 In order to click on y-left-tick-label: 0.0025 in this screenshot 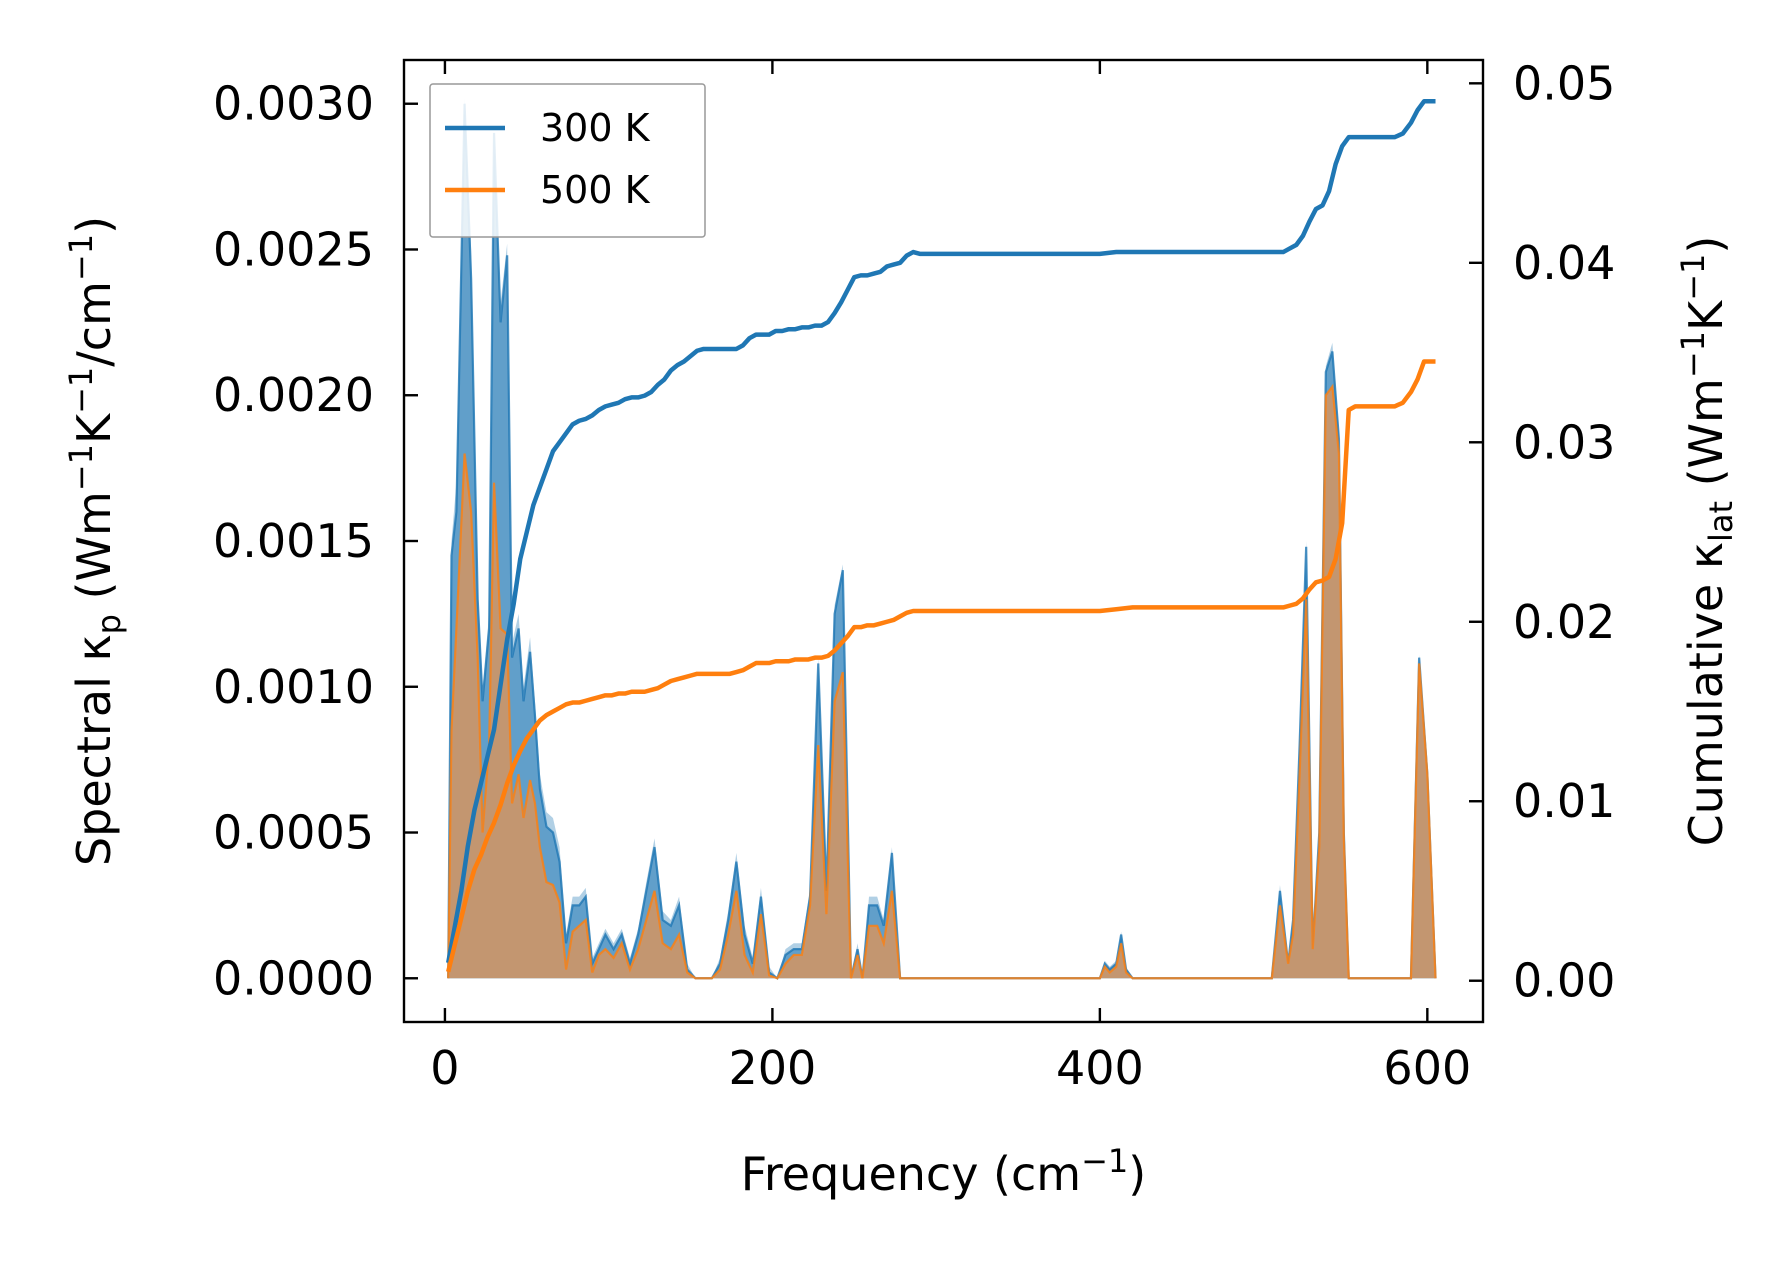, I will do `click(293, 249)`.